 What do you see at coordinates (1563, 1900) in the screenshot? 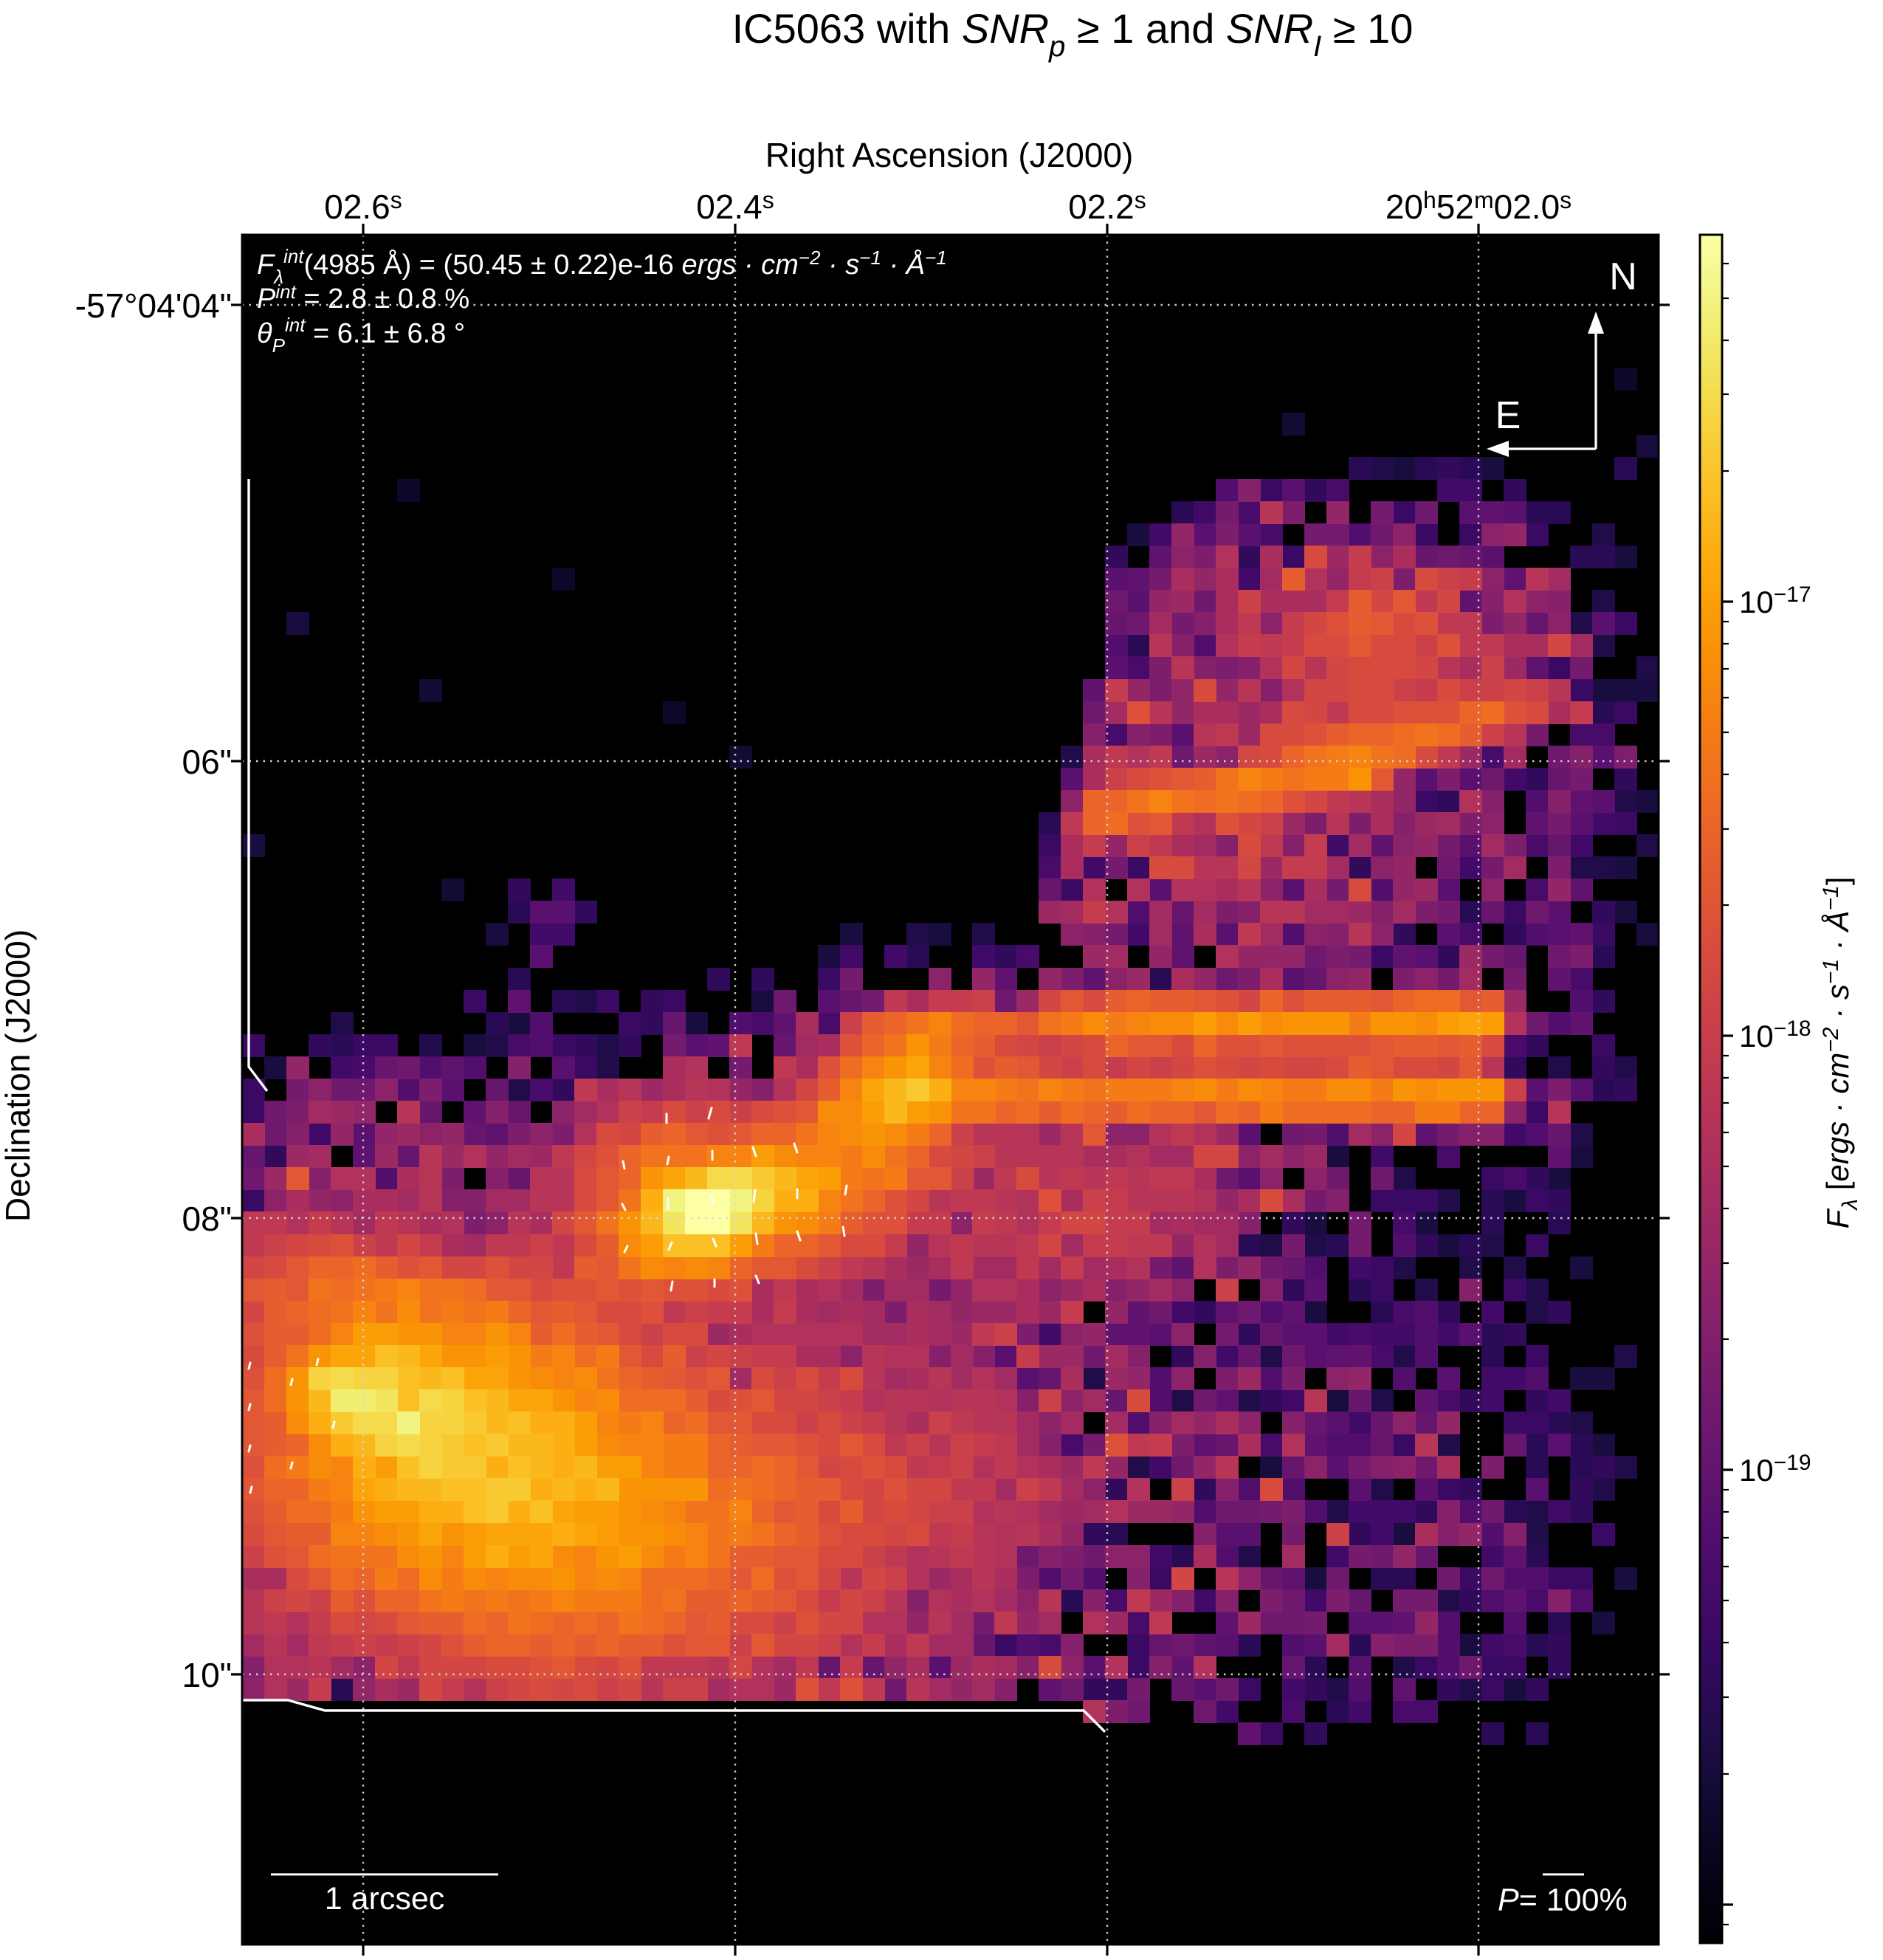
I see `svg-text: P= 100%` at bounding box center [1563, 1900].